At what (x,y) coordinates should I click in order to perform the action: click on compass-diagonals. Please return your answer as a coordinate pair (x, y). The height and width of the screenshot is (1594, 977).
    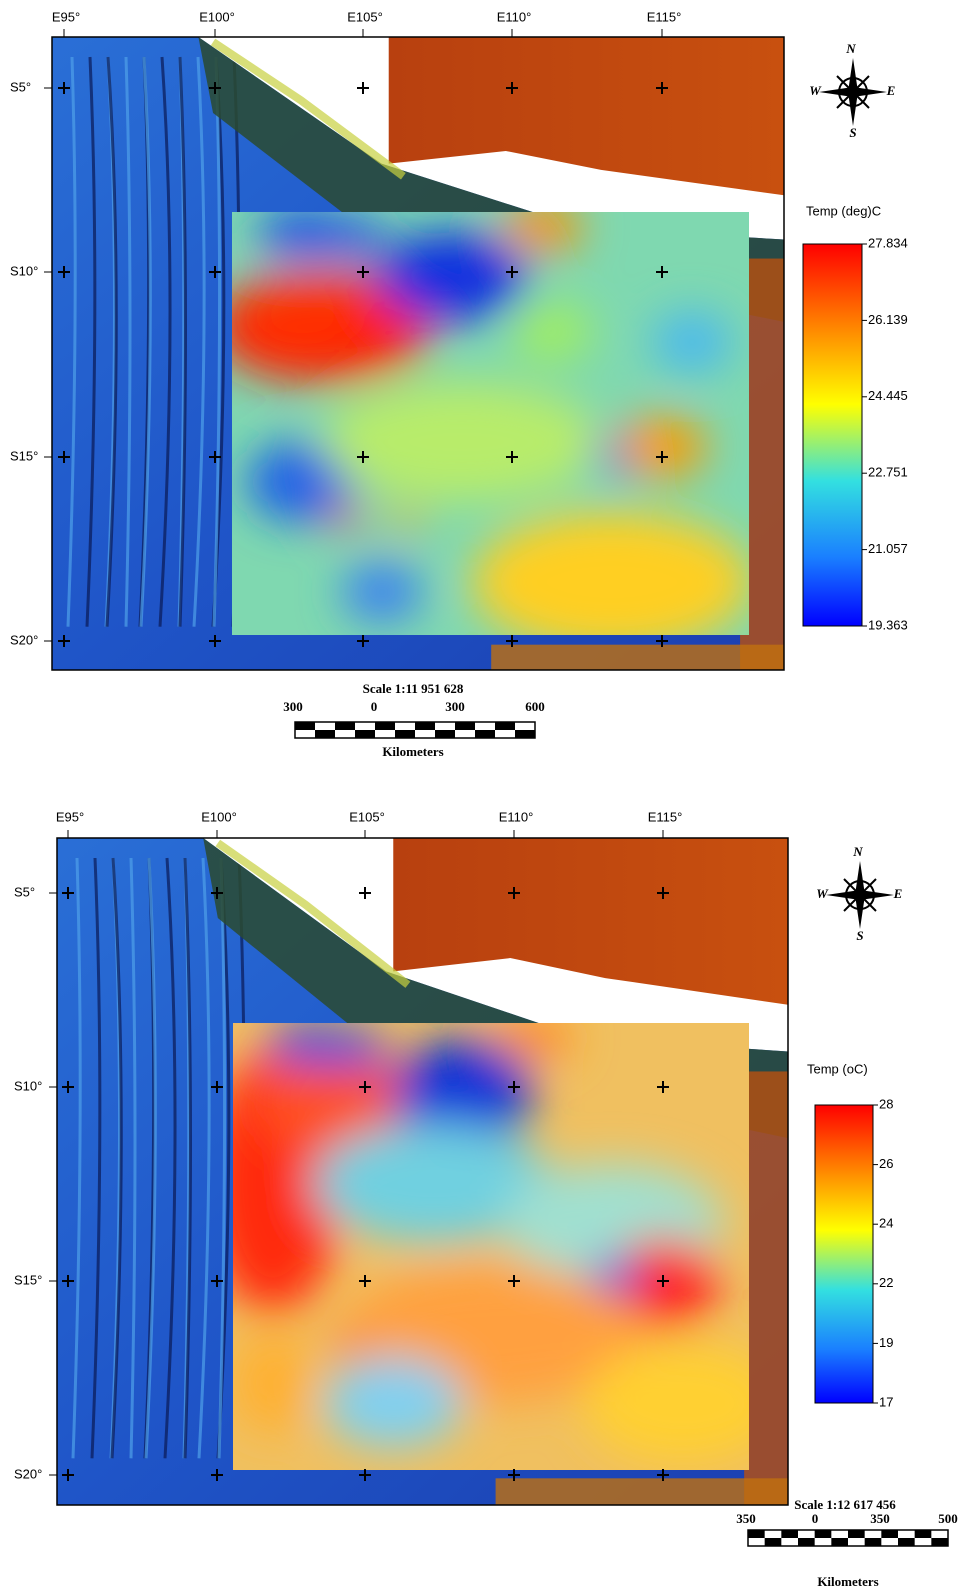
    Looking at the image, I should click on (853, 92).